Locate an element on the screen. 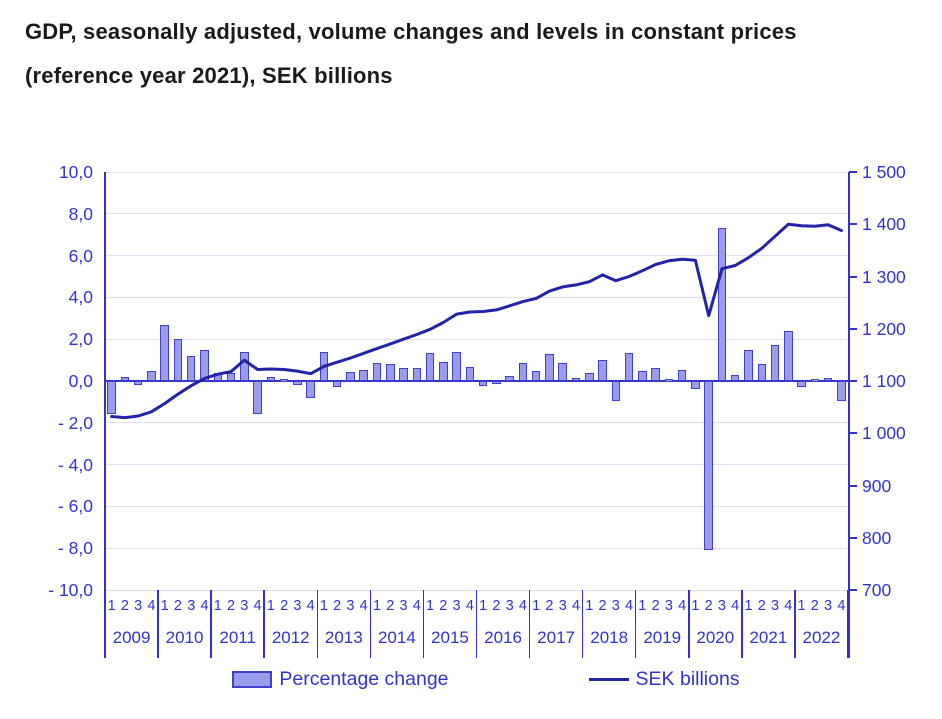 This screenshot has width=942, height=719. bar-2015-q2 is located at coordinates (443, 371).